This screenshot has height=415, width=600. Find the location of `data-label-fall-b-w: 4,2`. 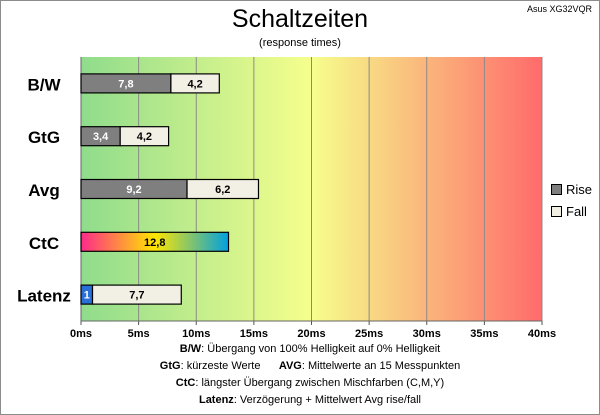

data-label-fall-b-w: 4,2 is located at coordinates (194, 84).